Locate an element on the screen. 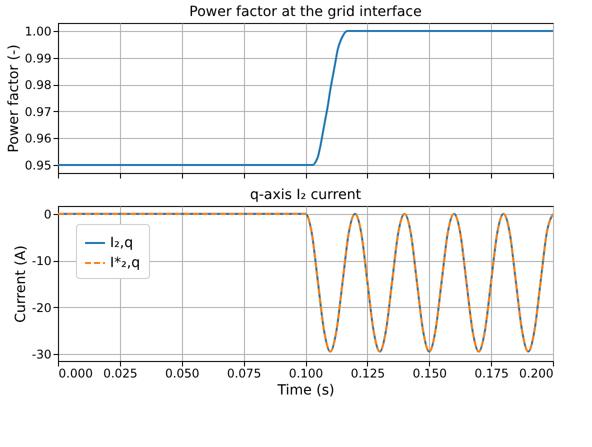  x-tick-label: 0.200 is located at coordinates (536, 373).